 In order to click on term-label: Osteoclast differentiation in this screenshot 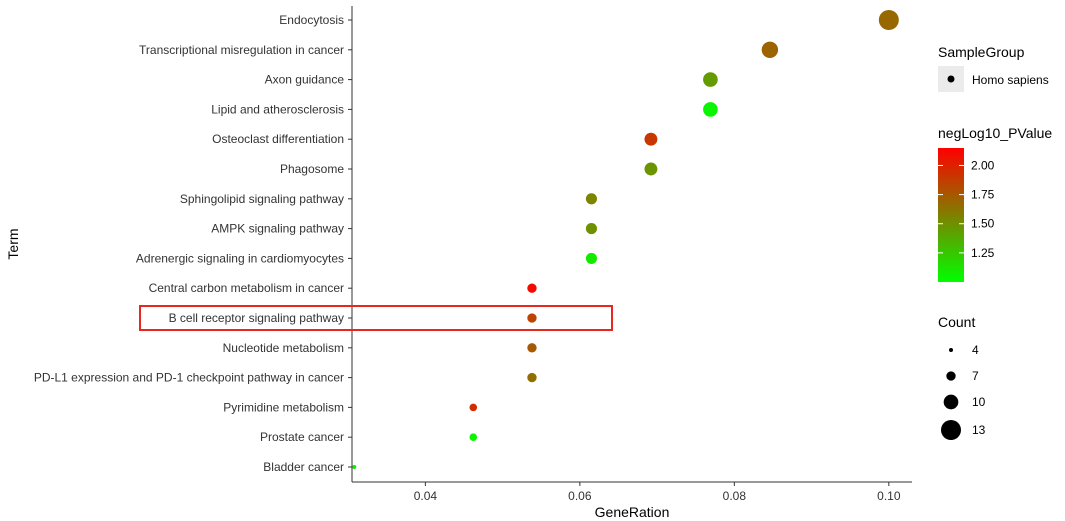, I will do `click(278, 139)`.